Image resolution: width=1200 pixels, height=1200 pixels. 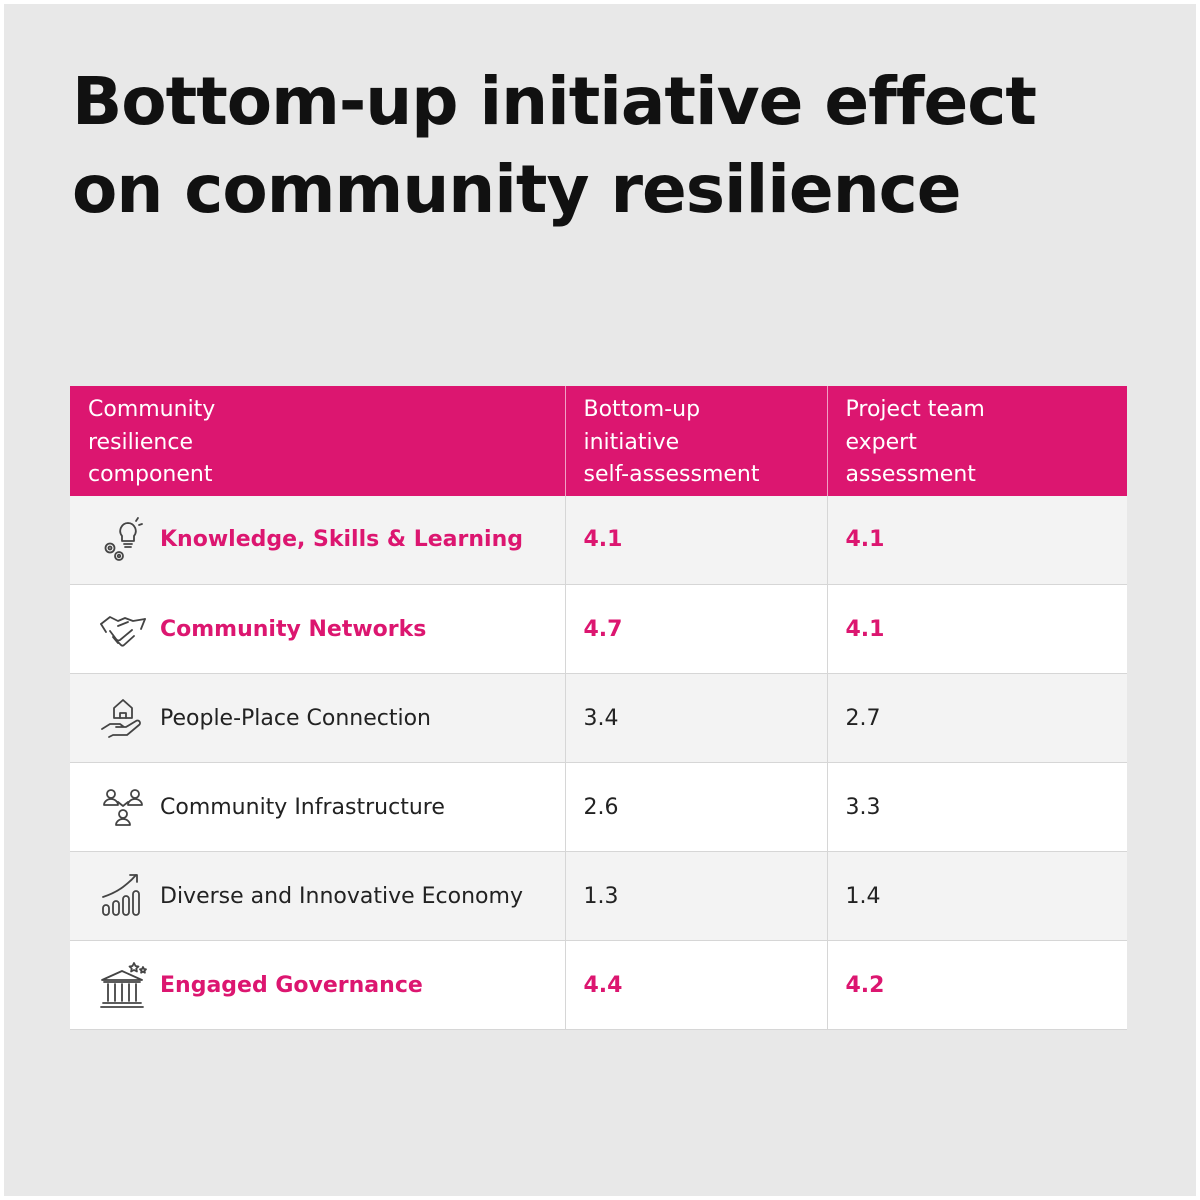 I want to click on lightbulb-gears-icon, so click(x=123, y=540).